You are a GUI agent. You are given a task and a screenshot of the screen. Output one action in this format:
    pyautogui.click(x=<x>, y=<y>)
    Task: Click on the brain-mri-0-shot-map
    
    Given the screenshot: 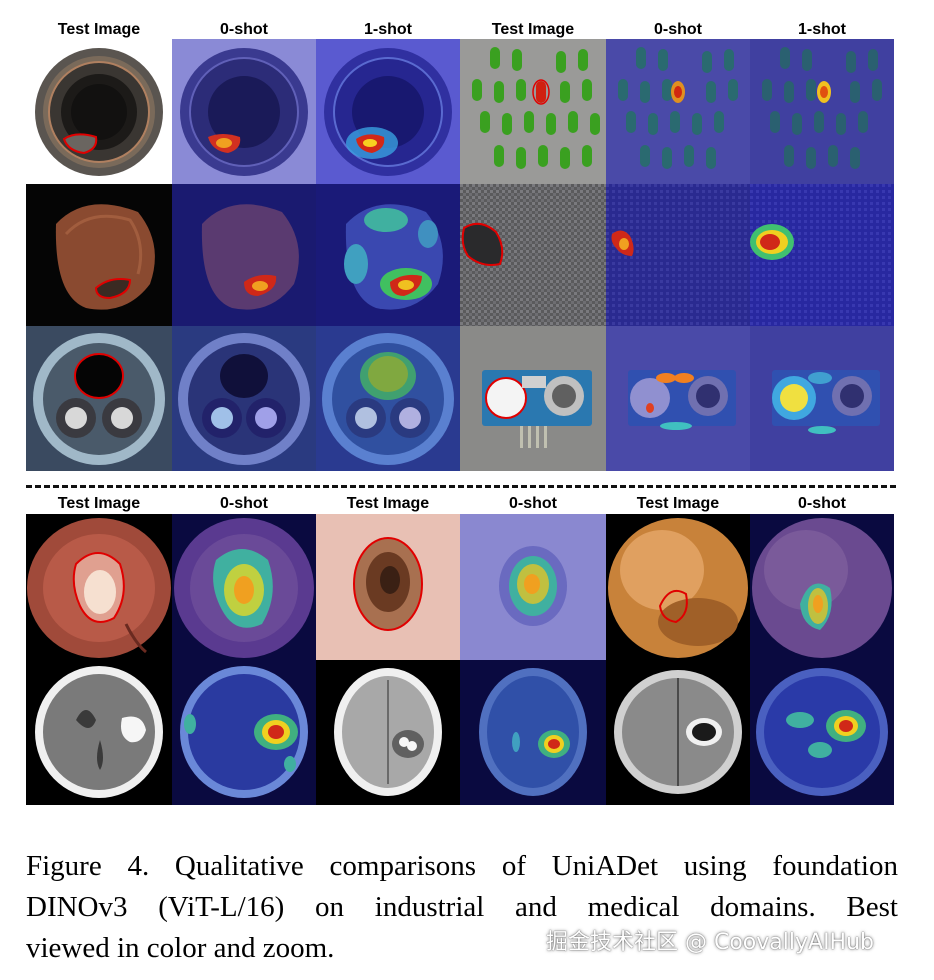 What is the action you would take?
    pyautogui.click(x=533, y=732)
    